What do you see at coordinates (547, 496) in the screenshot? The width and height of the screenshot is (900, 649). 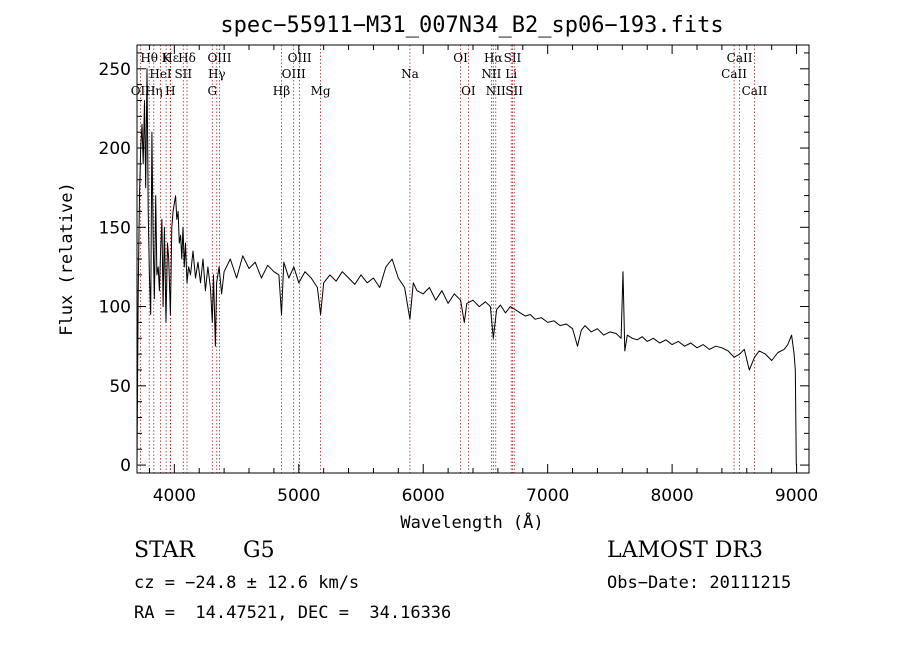 I see `x-tick-label: 7000` at bounding box center [547, 496].